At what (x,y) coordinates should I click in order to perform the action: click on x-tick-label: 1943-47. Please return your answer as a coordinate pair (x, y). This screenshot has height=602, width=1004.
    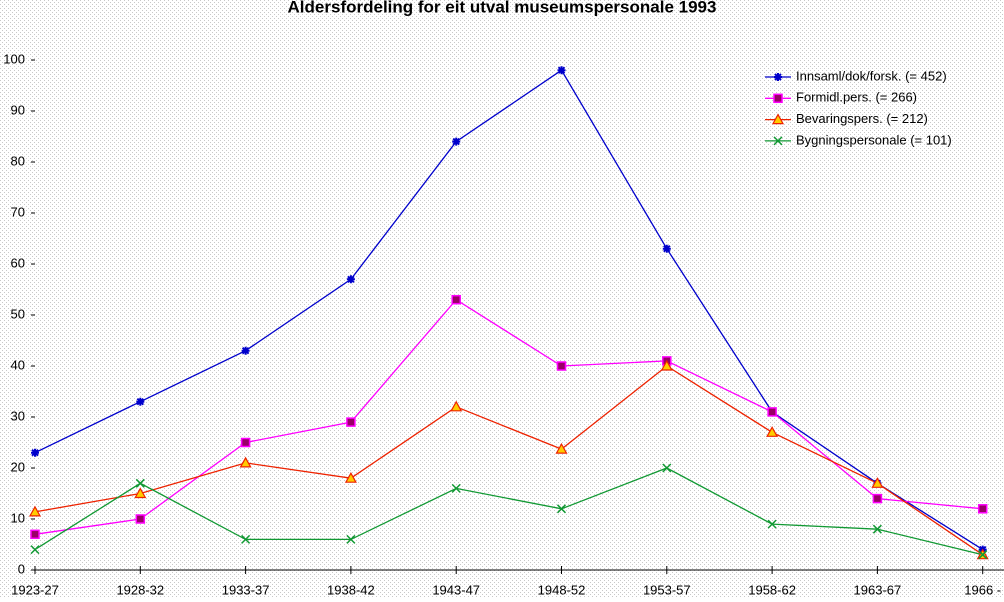
    Looking at the image, I should click on (456, 589).